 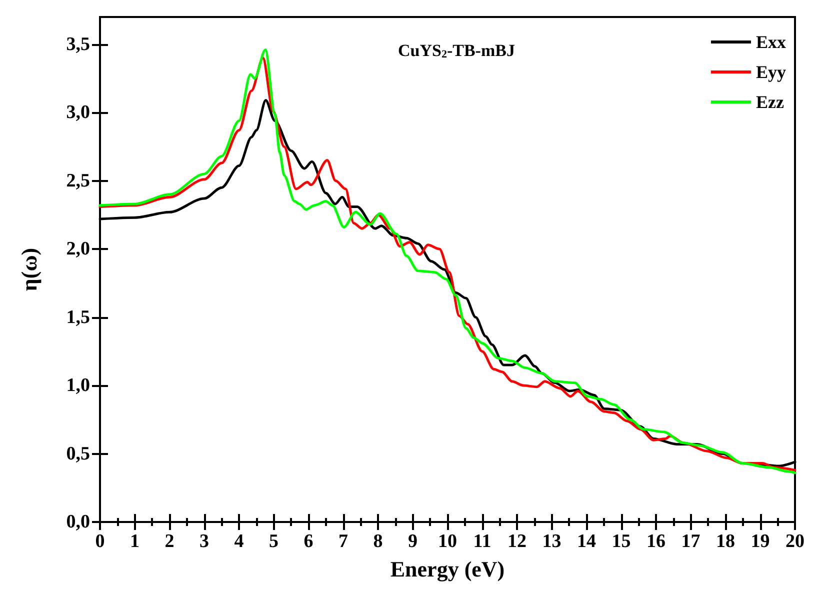 What do you see at coordinates (78, 249) in the screenshot?
I see `y-tick-label: 2,0` at bounding box center [78, 249].